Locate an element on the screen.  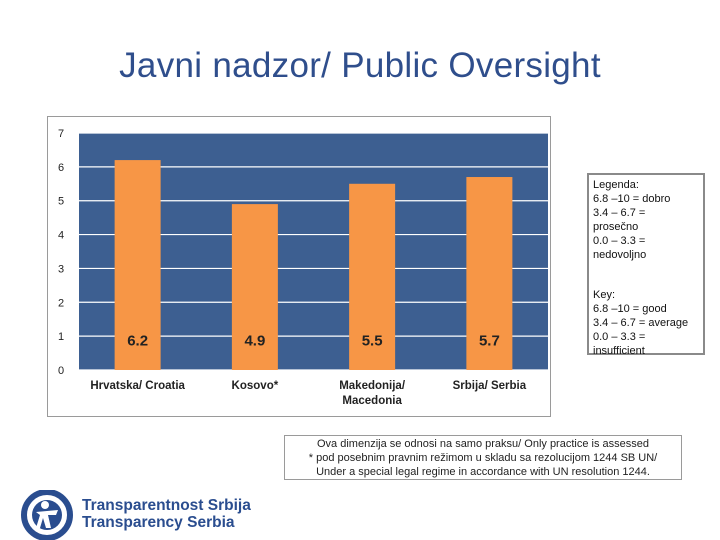
y-tick-label: 2 is located at coordinates (61, 303).